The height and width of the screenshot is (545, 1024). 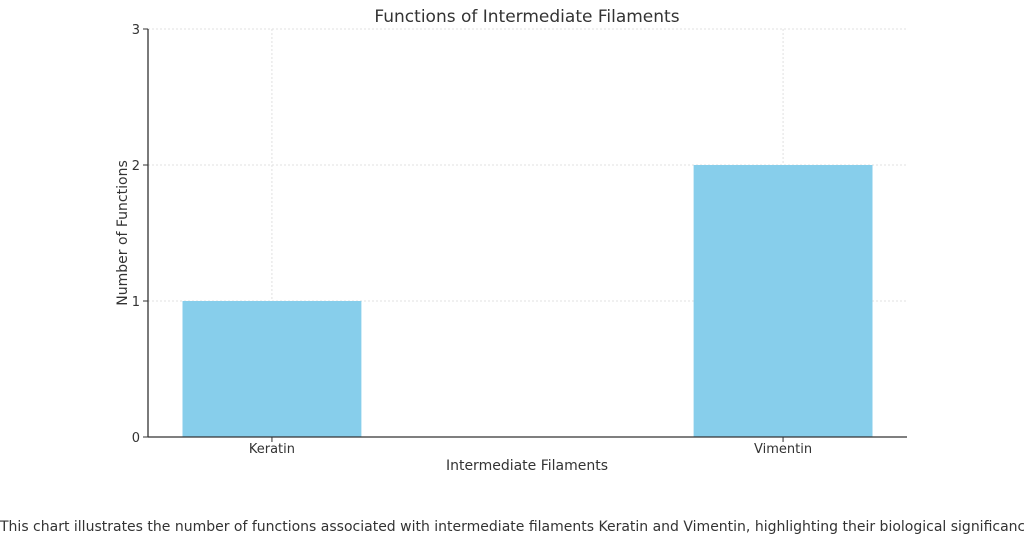 What do you see at coordinates (783, 449) in the screenshot?
I see `x-tick-label: Vimentin` at bounding box center [783, 449].